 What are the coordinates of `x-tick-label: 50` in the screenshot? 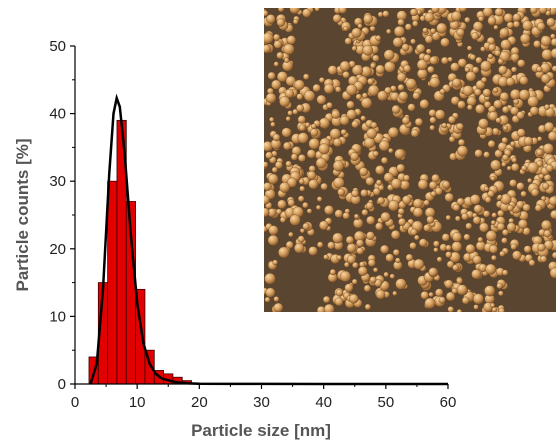 It's located at (385, 402).